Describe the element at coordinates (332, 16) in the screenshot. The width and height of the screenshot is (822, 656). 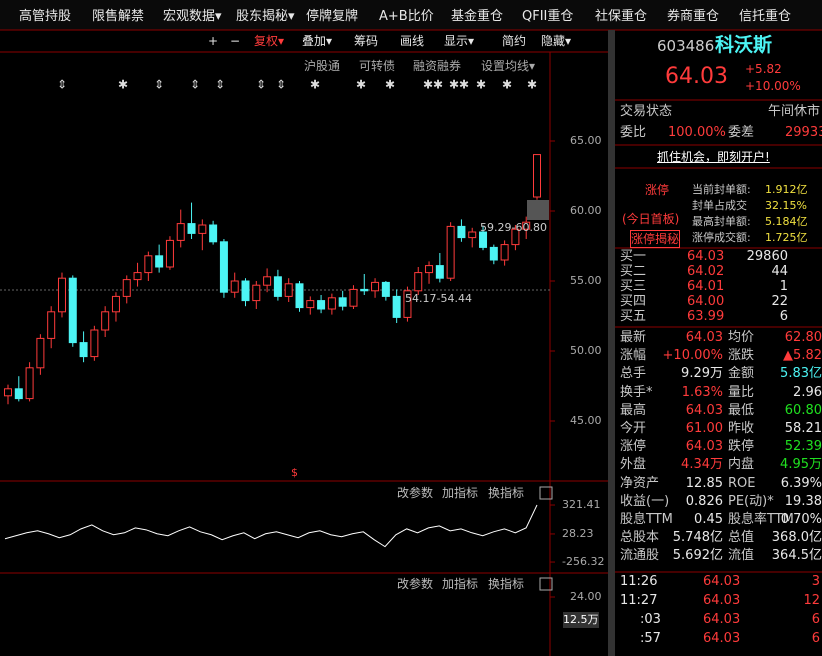
I see `menu-item: 停牌复牌` at that location.